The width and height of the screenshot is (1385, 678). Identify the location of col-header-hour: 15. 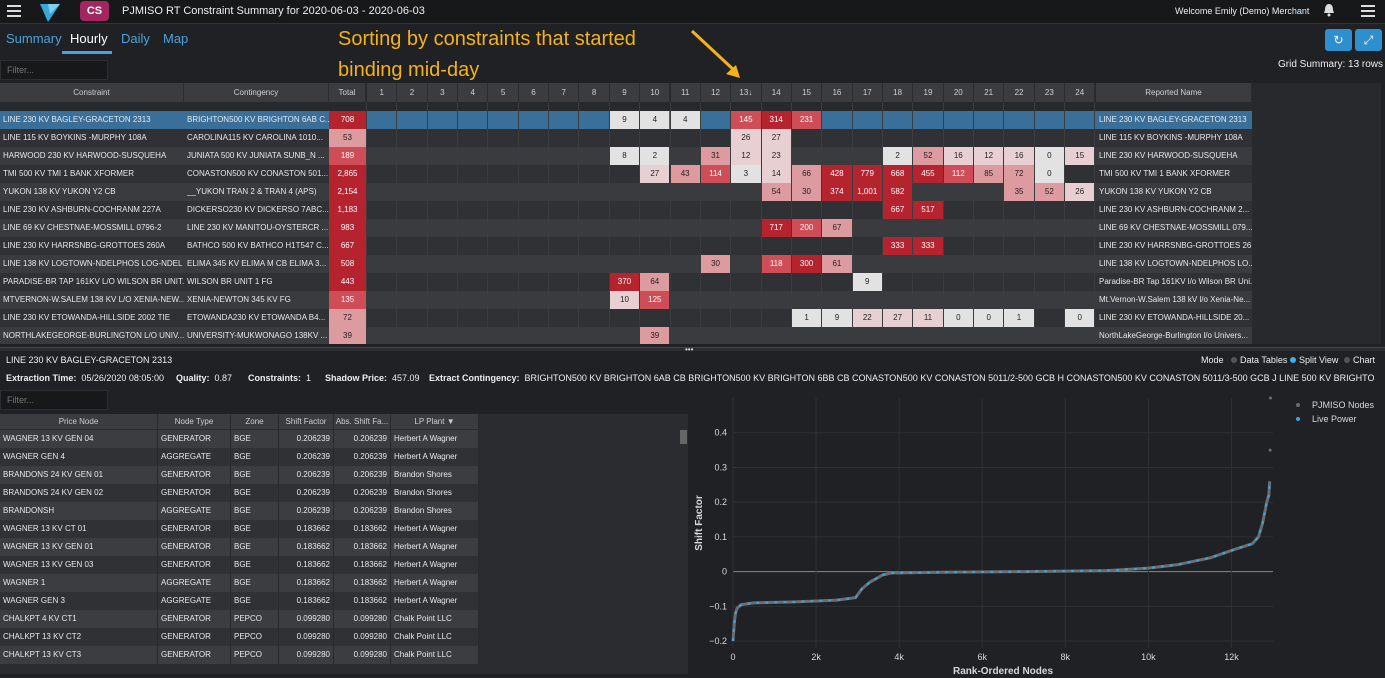
(807, 92).